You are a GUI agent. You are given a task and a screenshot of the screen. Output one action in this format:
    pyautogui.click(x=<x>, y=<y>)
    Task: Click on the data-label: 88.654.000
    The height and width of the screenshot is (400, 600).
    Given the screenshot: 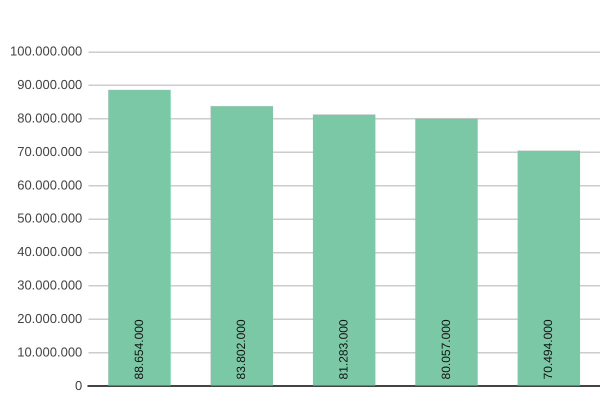 What is the action you would take?
    pyautogui.click(x=139, y=349)
    